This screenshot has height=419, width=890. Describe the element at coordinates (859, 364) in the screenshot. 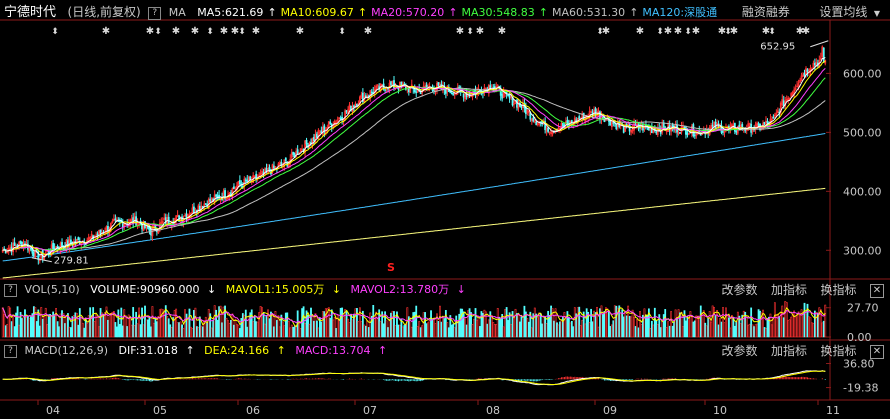

I see `macd-tick-label: 36.80` at that location.